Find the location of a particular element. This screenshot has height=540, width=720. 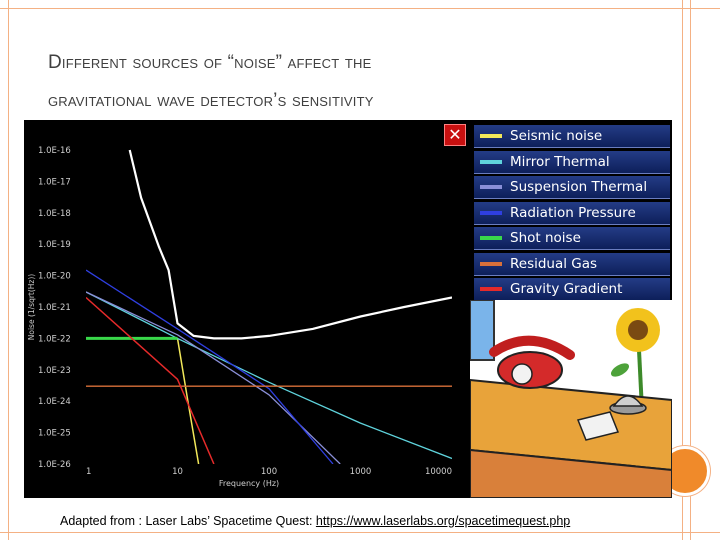

legend-item: Mirror Thermal is located at coordinates (572, 162).